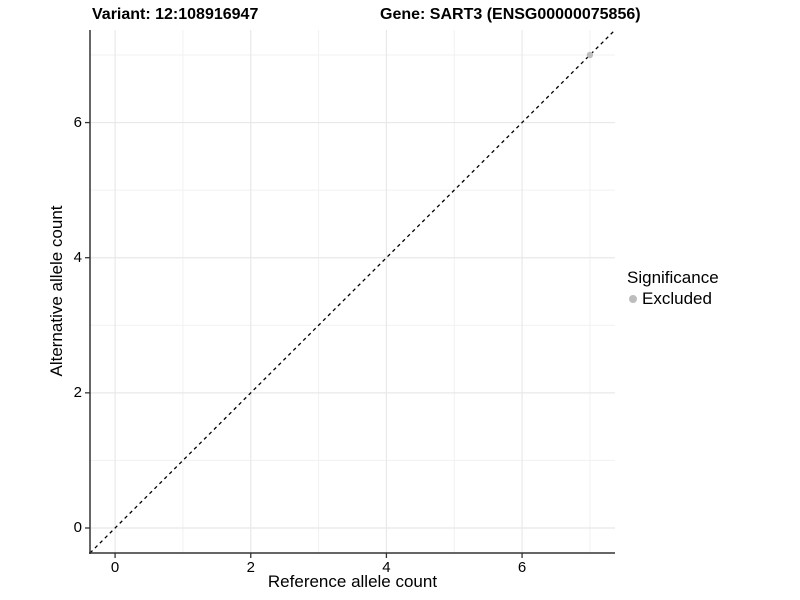  I want to click on legend: Significance Excluded, so click(673, 288).